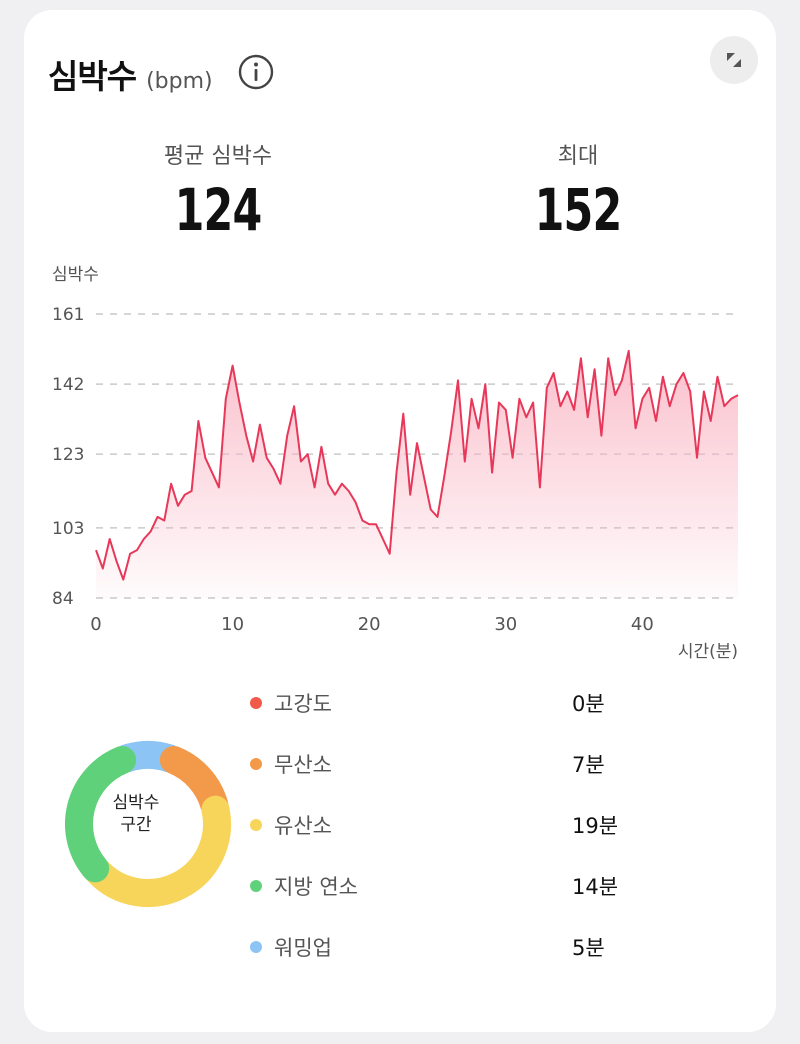  Describe the element at coordinates (588, 765) in the screenshot. I see `zone-duration: 7분` at that location.